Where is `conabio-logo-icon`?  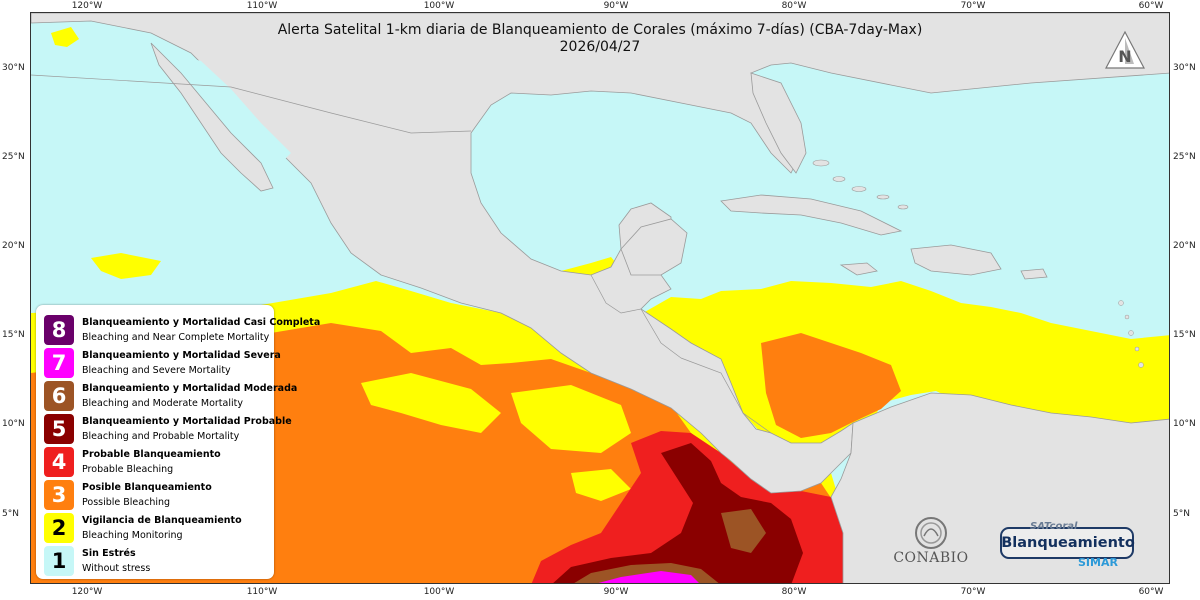
conabio-logo-icon is located at coordinates (931, 533).